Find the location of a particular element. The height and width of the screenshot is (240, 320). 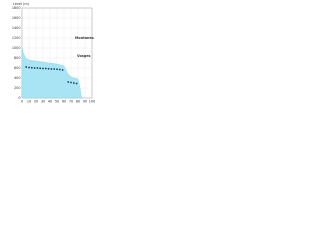

y-tick-label: 800 is located at coordinates (17, 58).